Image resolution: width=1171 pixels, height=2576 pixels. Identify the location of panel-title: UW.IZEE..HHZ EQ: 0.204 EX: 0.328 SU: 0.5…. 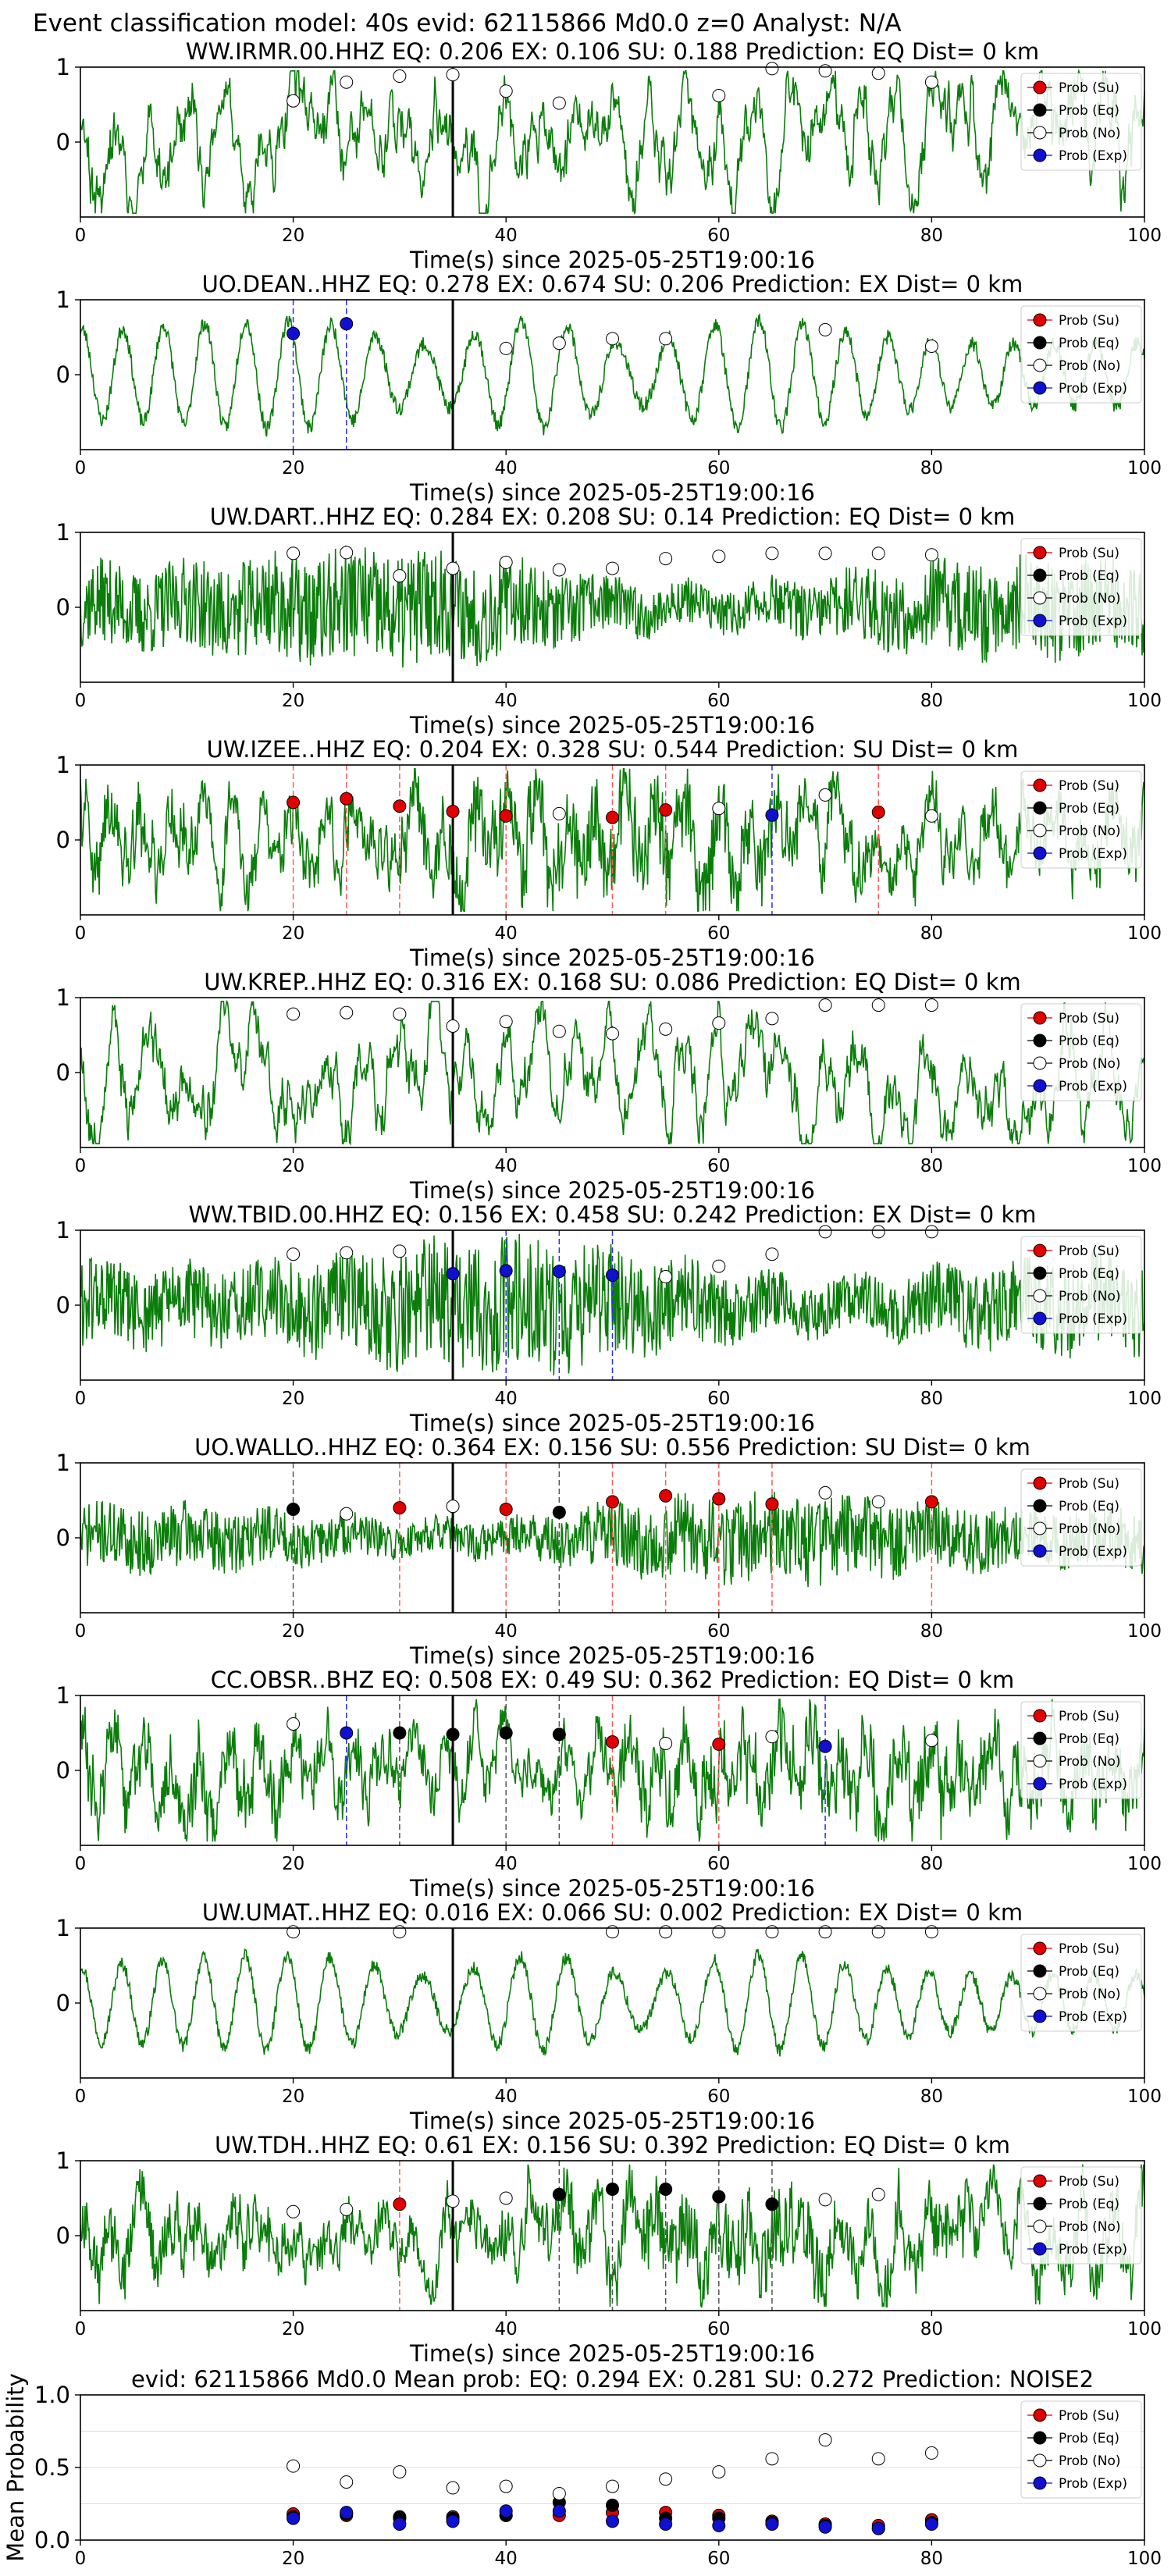
(613, 749).